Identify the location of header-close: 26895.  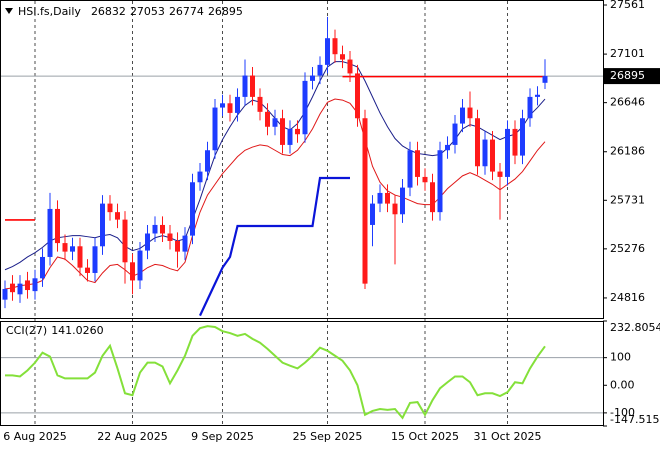
(225, 11).